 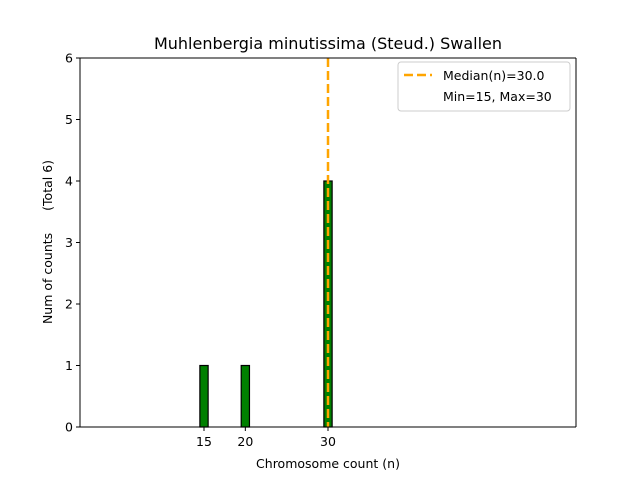 I want to click on legend-range-label: Min=15, Max=30, so click(x=497, y=96).